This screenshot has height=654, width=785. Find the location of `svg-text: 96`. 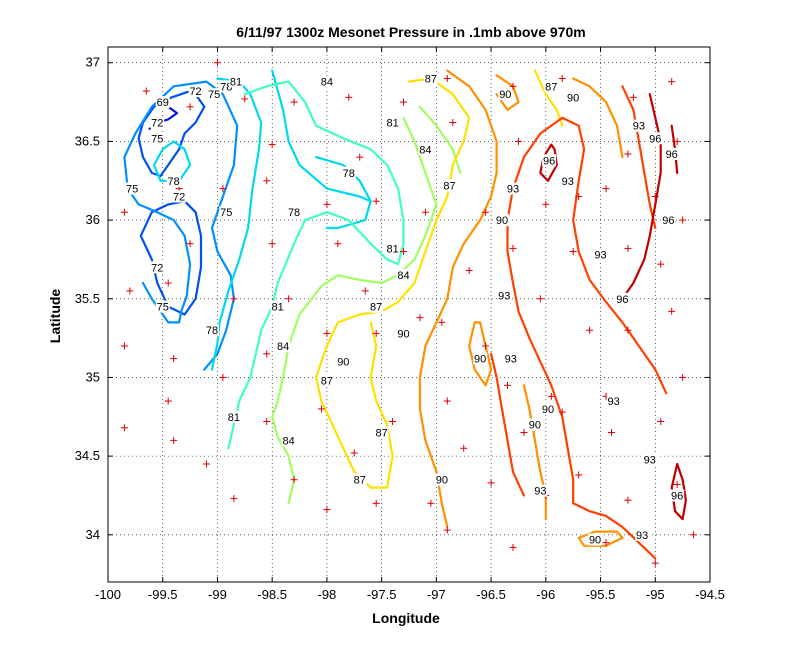

svg-text: 96 is located at coordinates (622, 300).